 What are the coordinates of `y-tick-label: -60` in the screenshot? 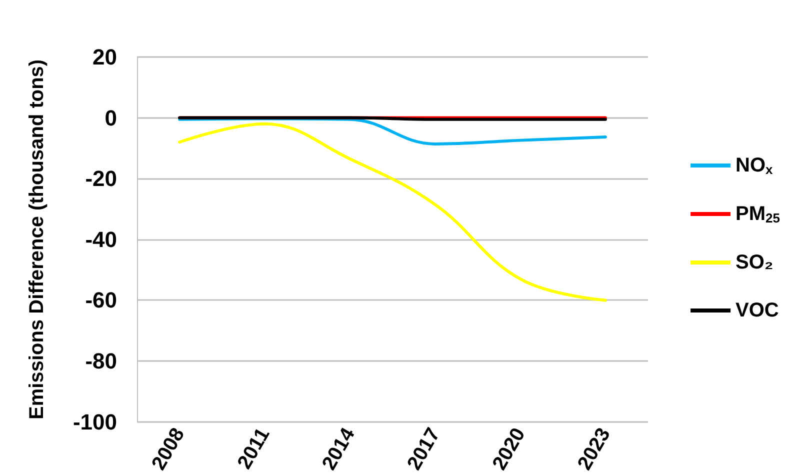 It's located at (101, 300).